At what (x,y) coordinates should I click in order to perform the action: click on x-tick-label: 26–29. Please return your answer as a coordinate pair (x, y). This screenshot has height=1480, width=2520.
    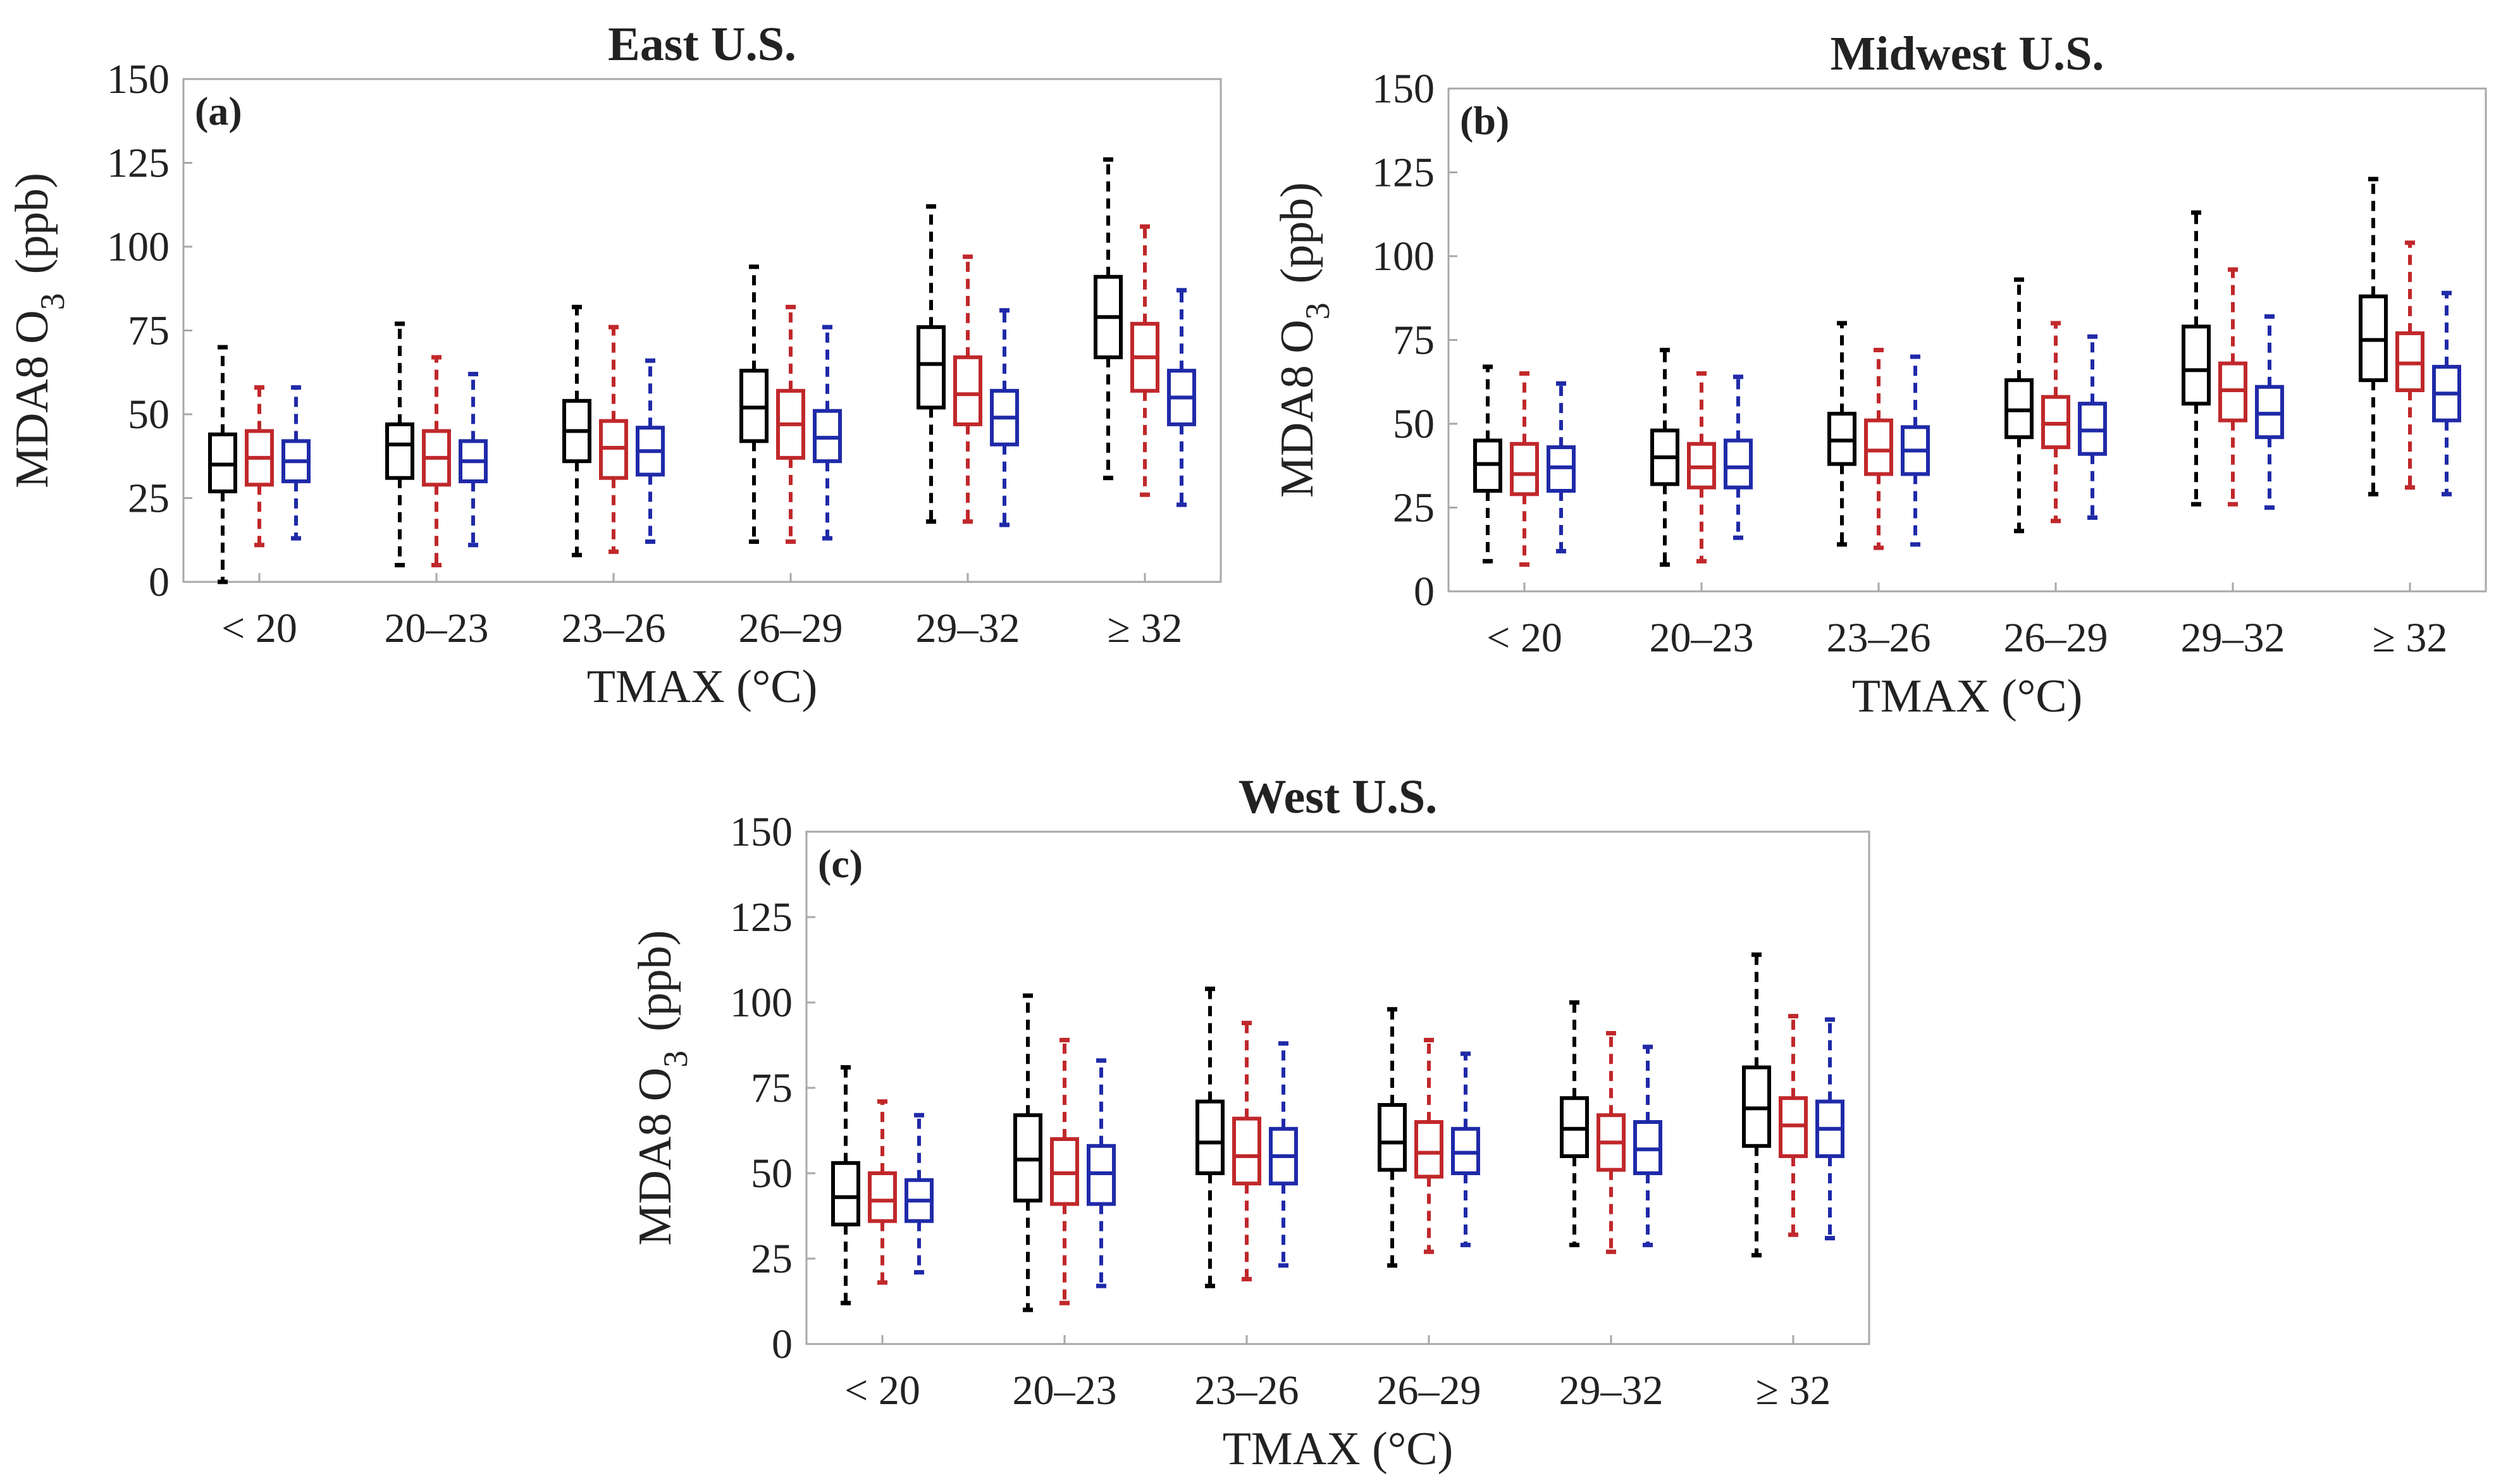
    Looking at the image, I should click on (1429, 1390).